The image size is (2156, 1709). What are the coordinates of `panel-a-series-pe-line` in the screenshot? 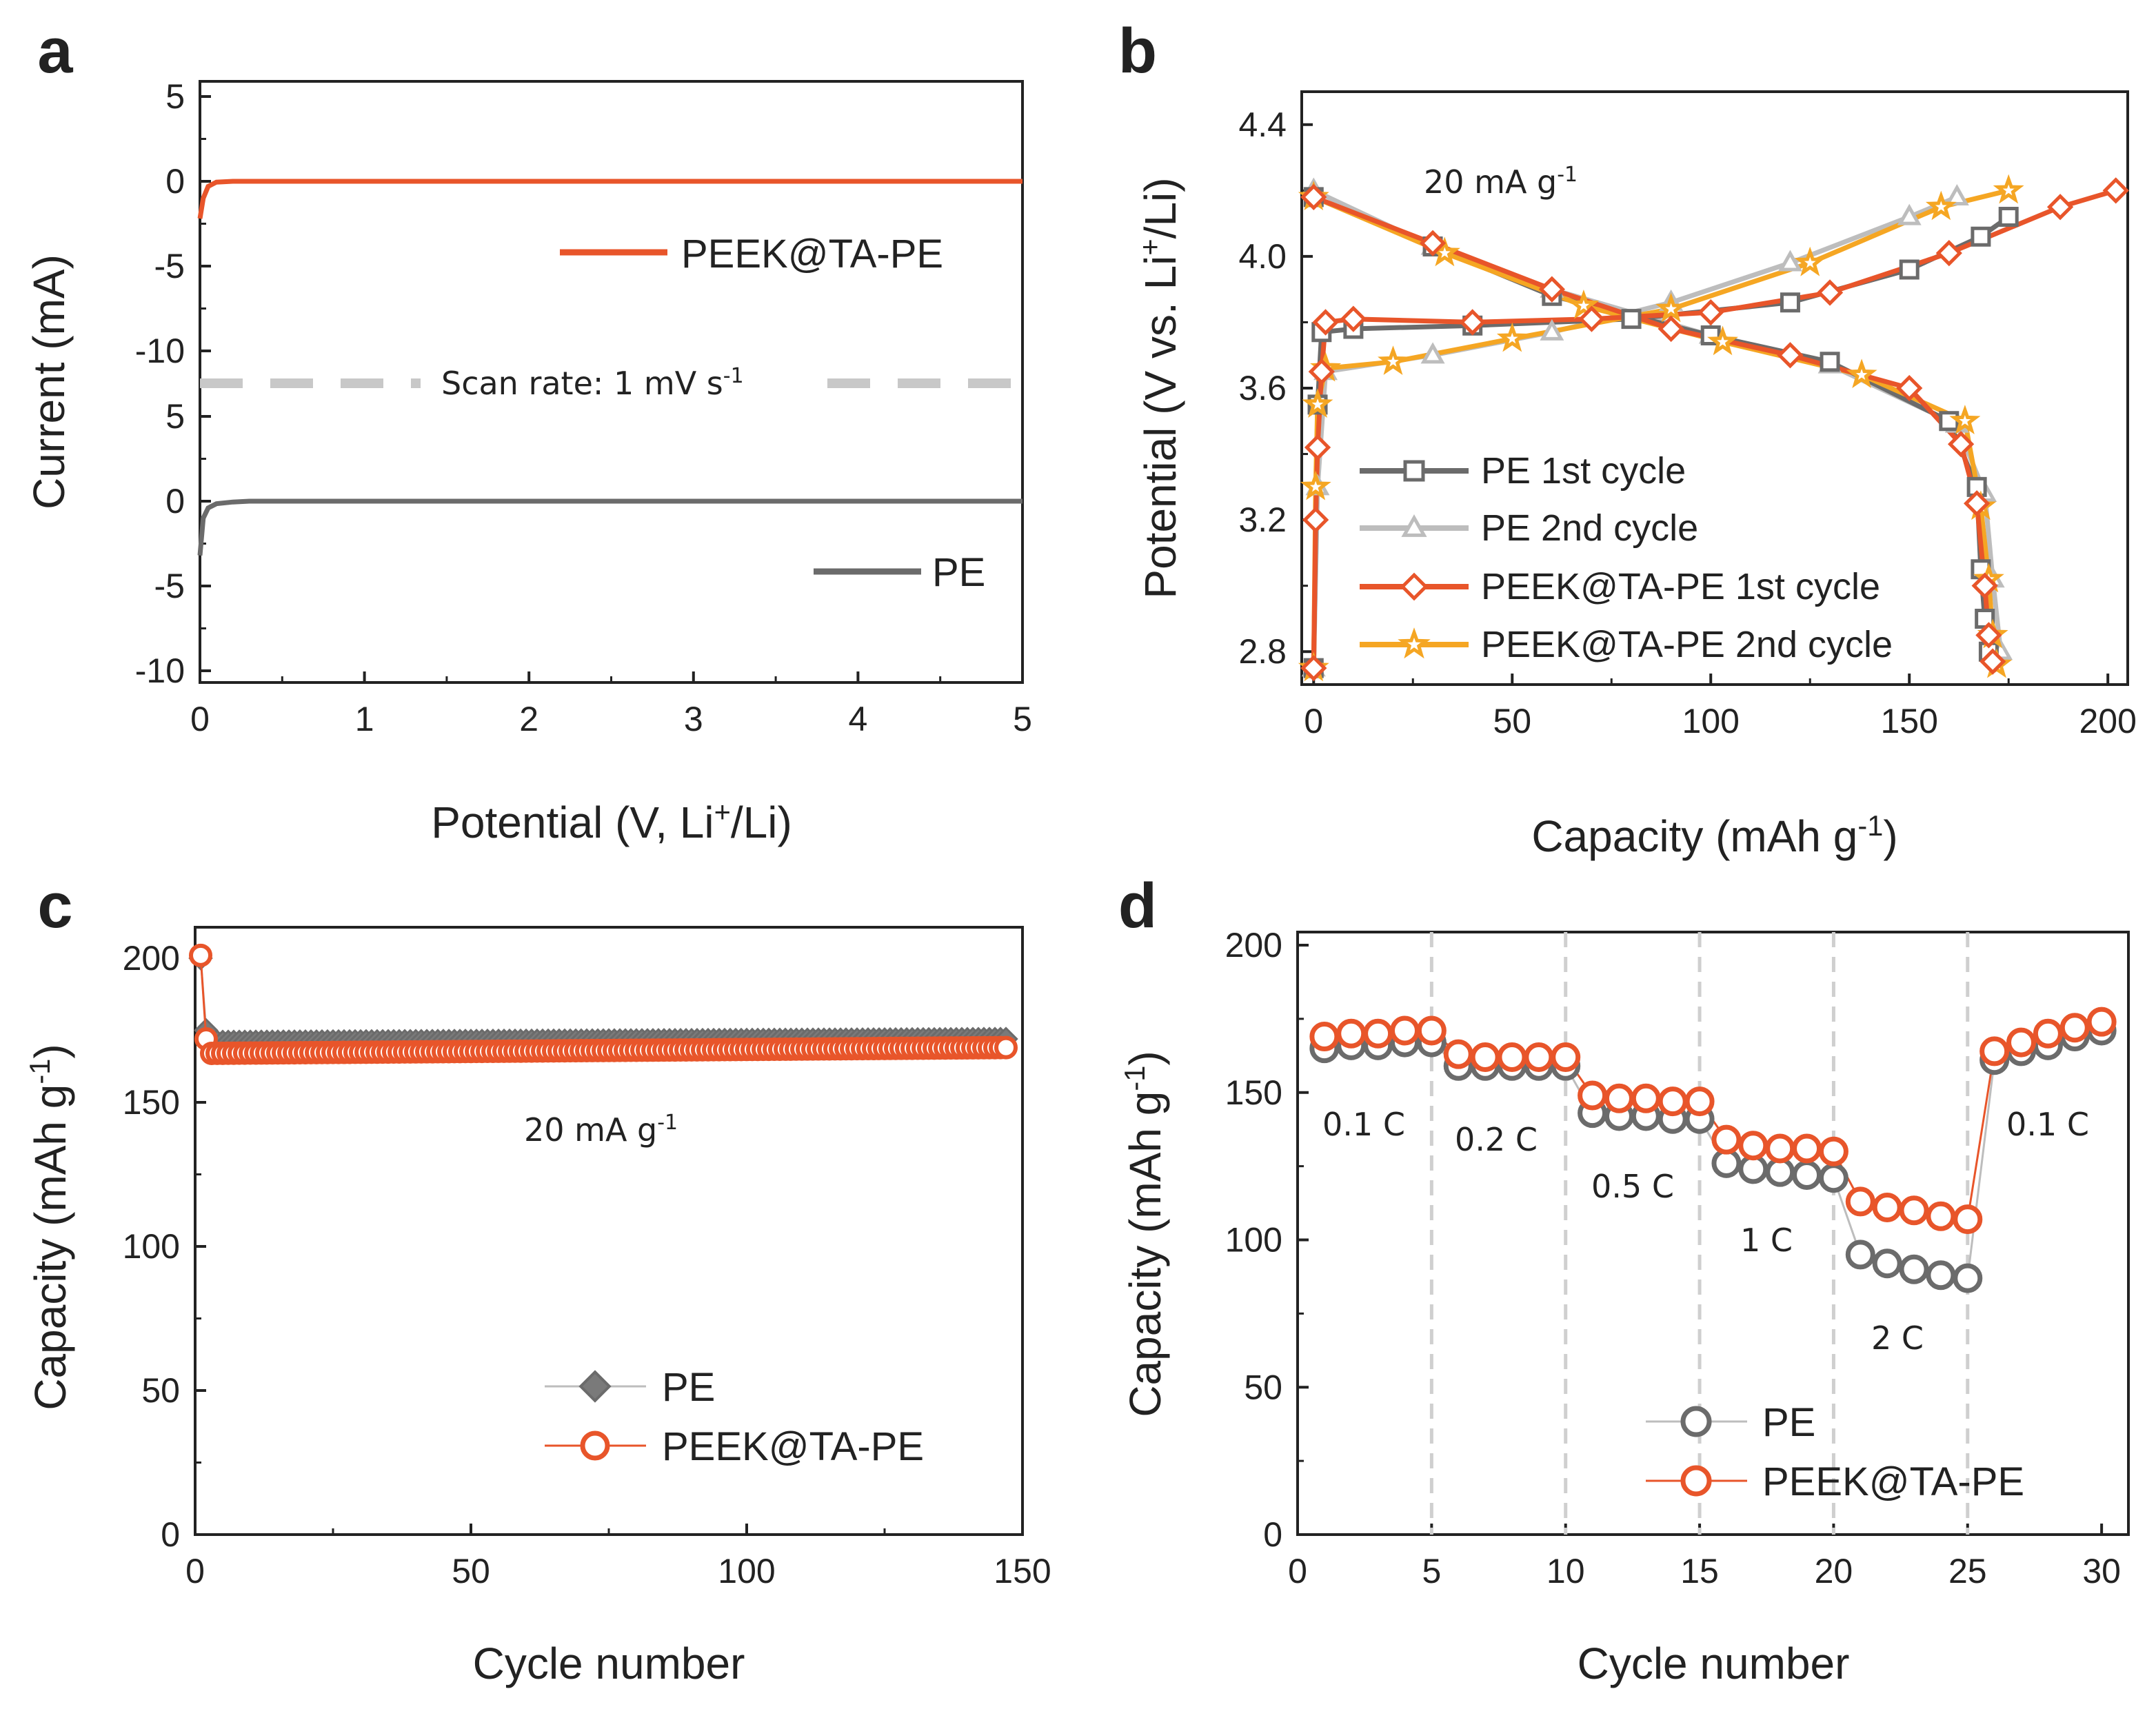 It's located at (609, 527).